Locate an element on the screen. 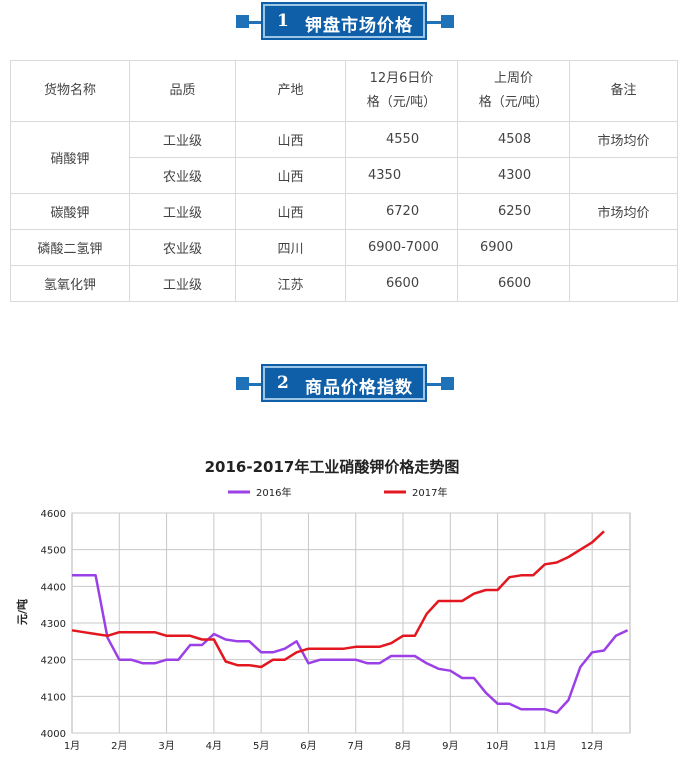  cell-name: 碳酸钾 is located at coordinates (70, 211).